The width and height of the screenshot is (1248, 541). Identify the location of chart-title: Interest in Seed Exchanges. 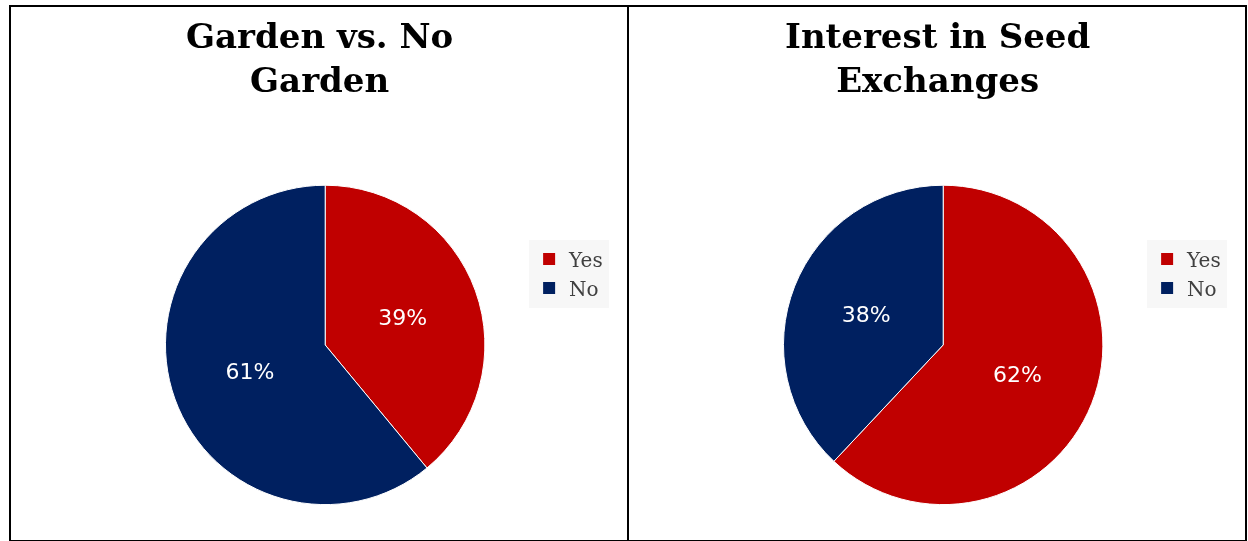
(938, 58).